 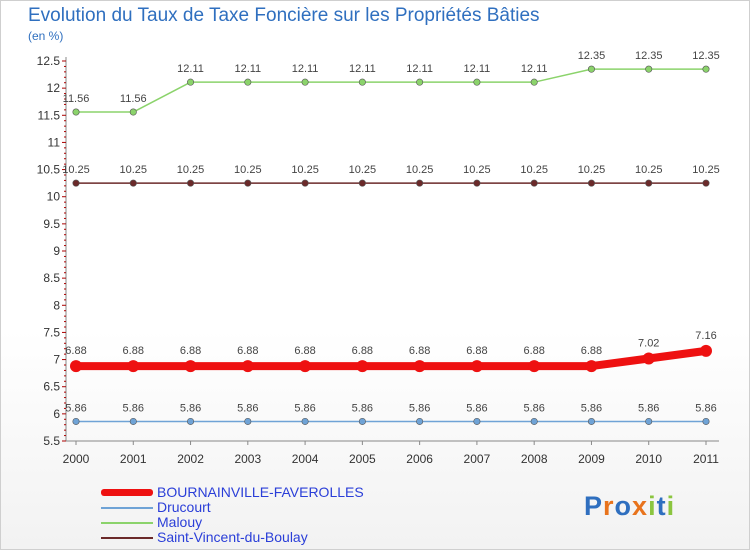 I want to click on x-tick-label: 2005, so click(x=362, y=459).